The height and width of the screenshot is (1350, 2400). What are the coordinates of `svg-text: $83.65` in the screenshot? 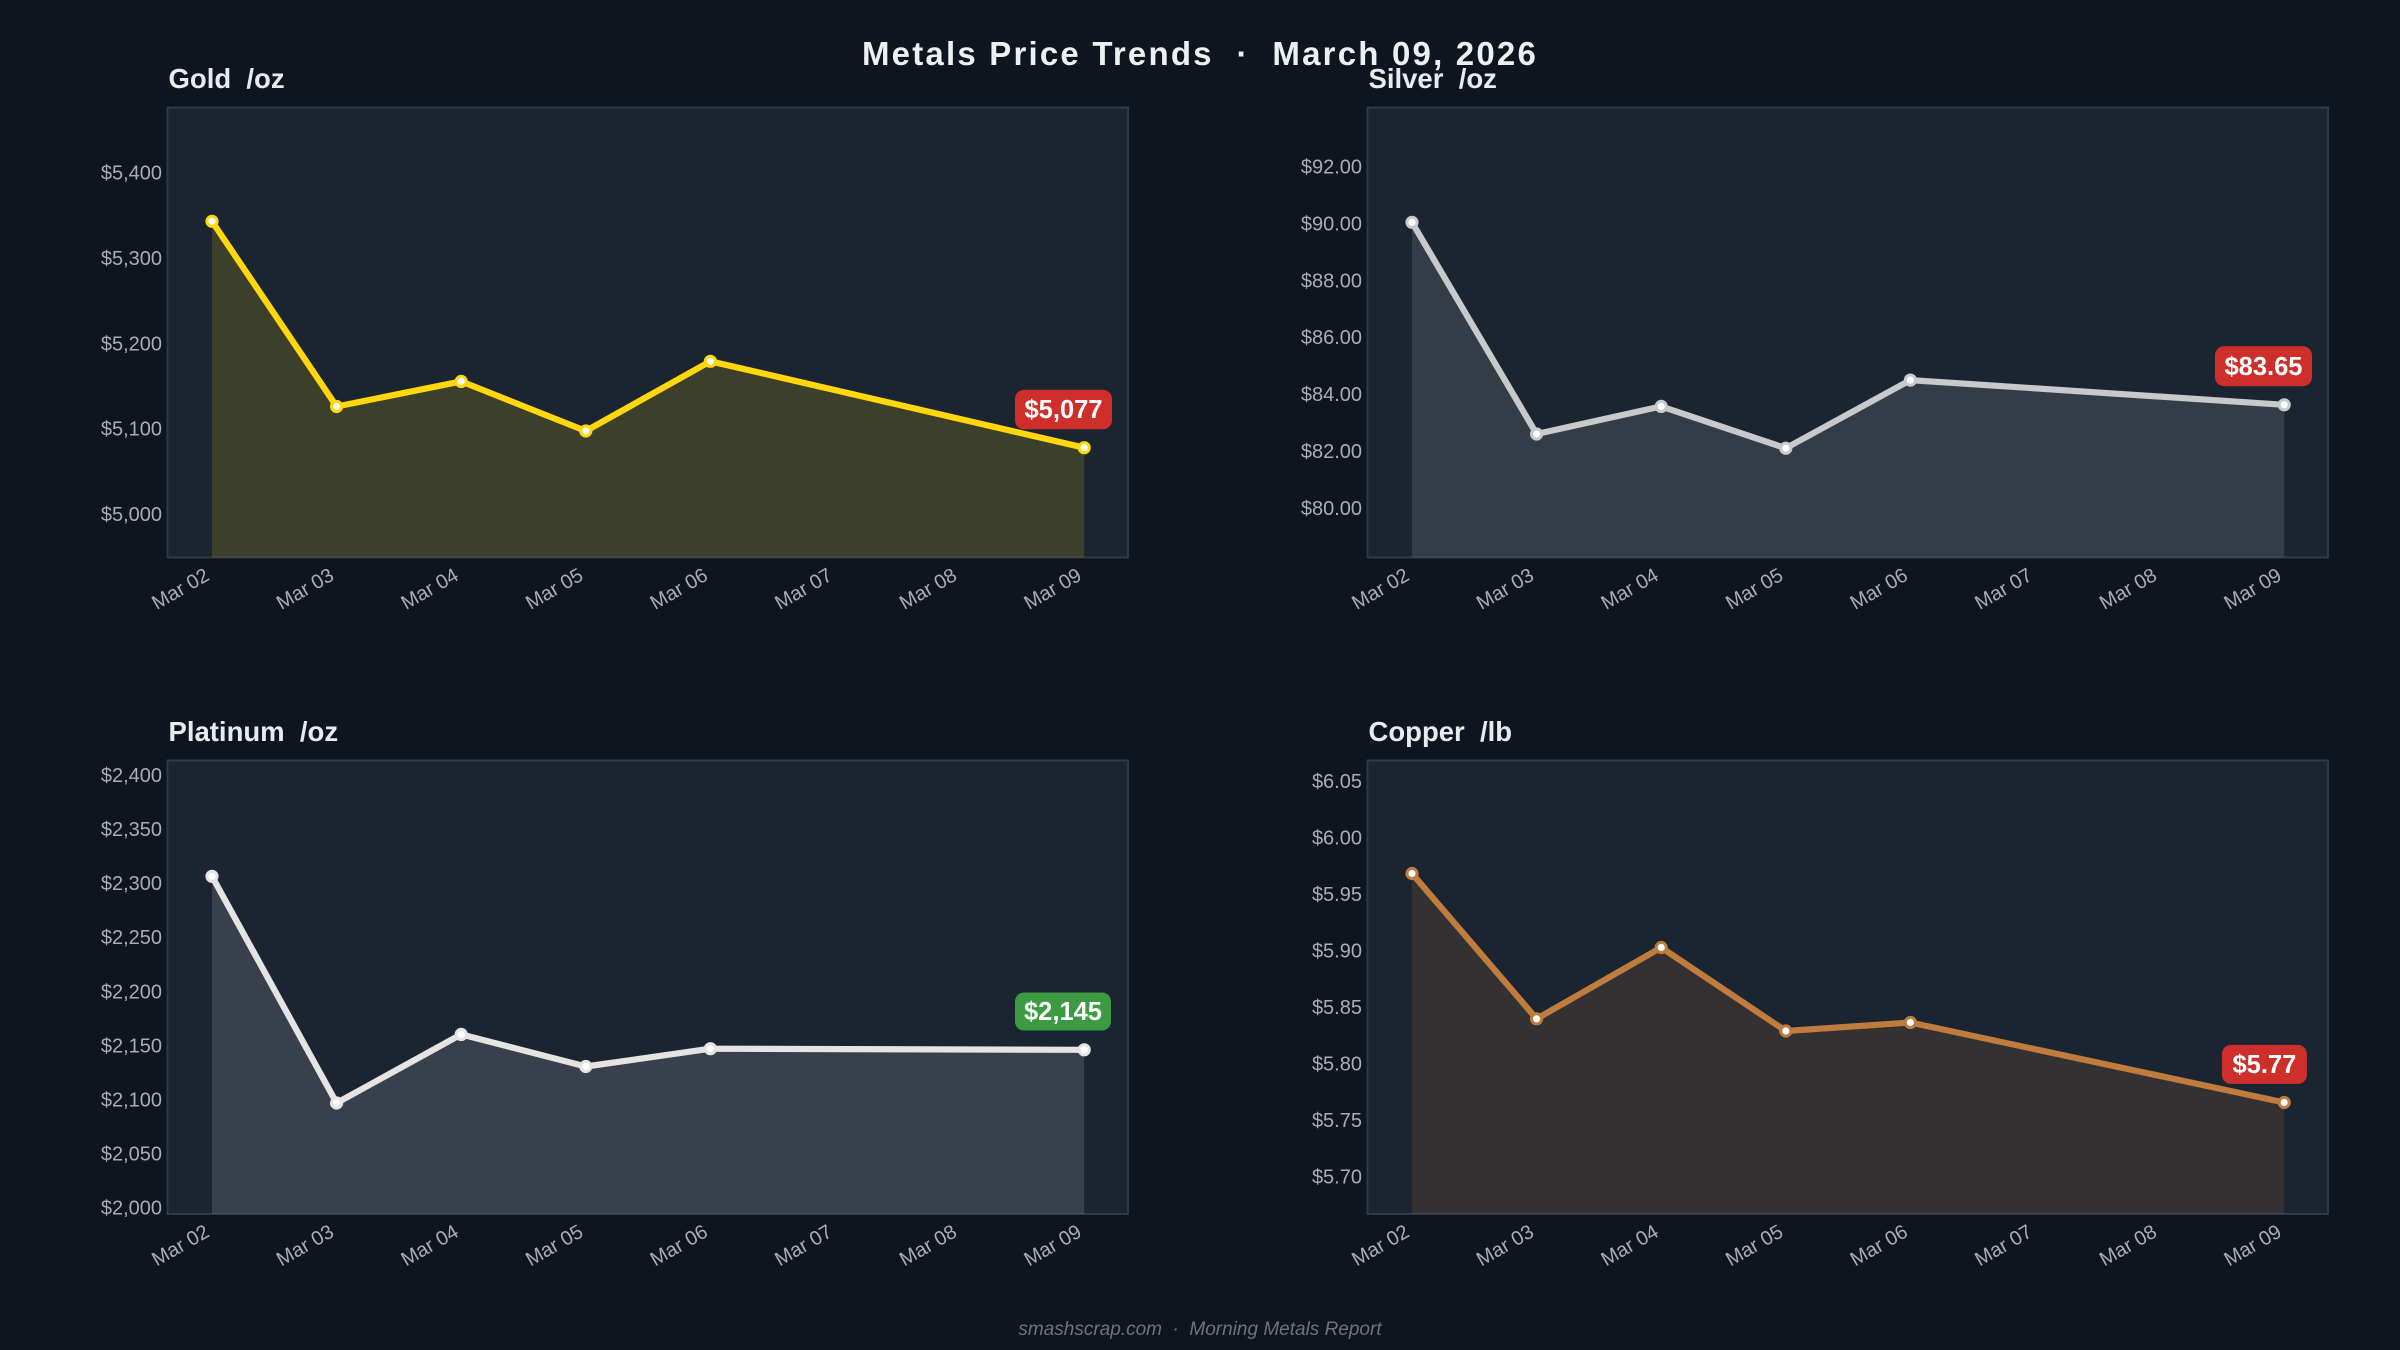 It's located at (2264, 367).